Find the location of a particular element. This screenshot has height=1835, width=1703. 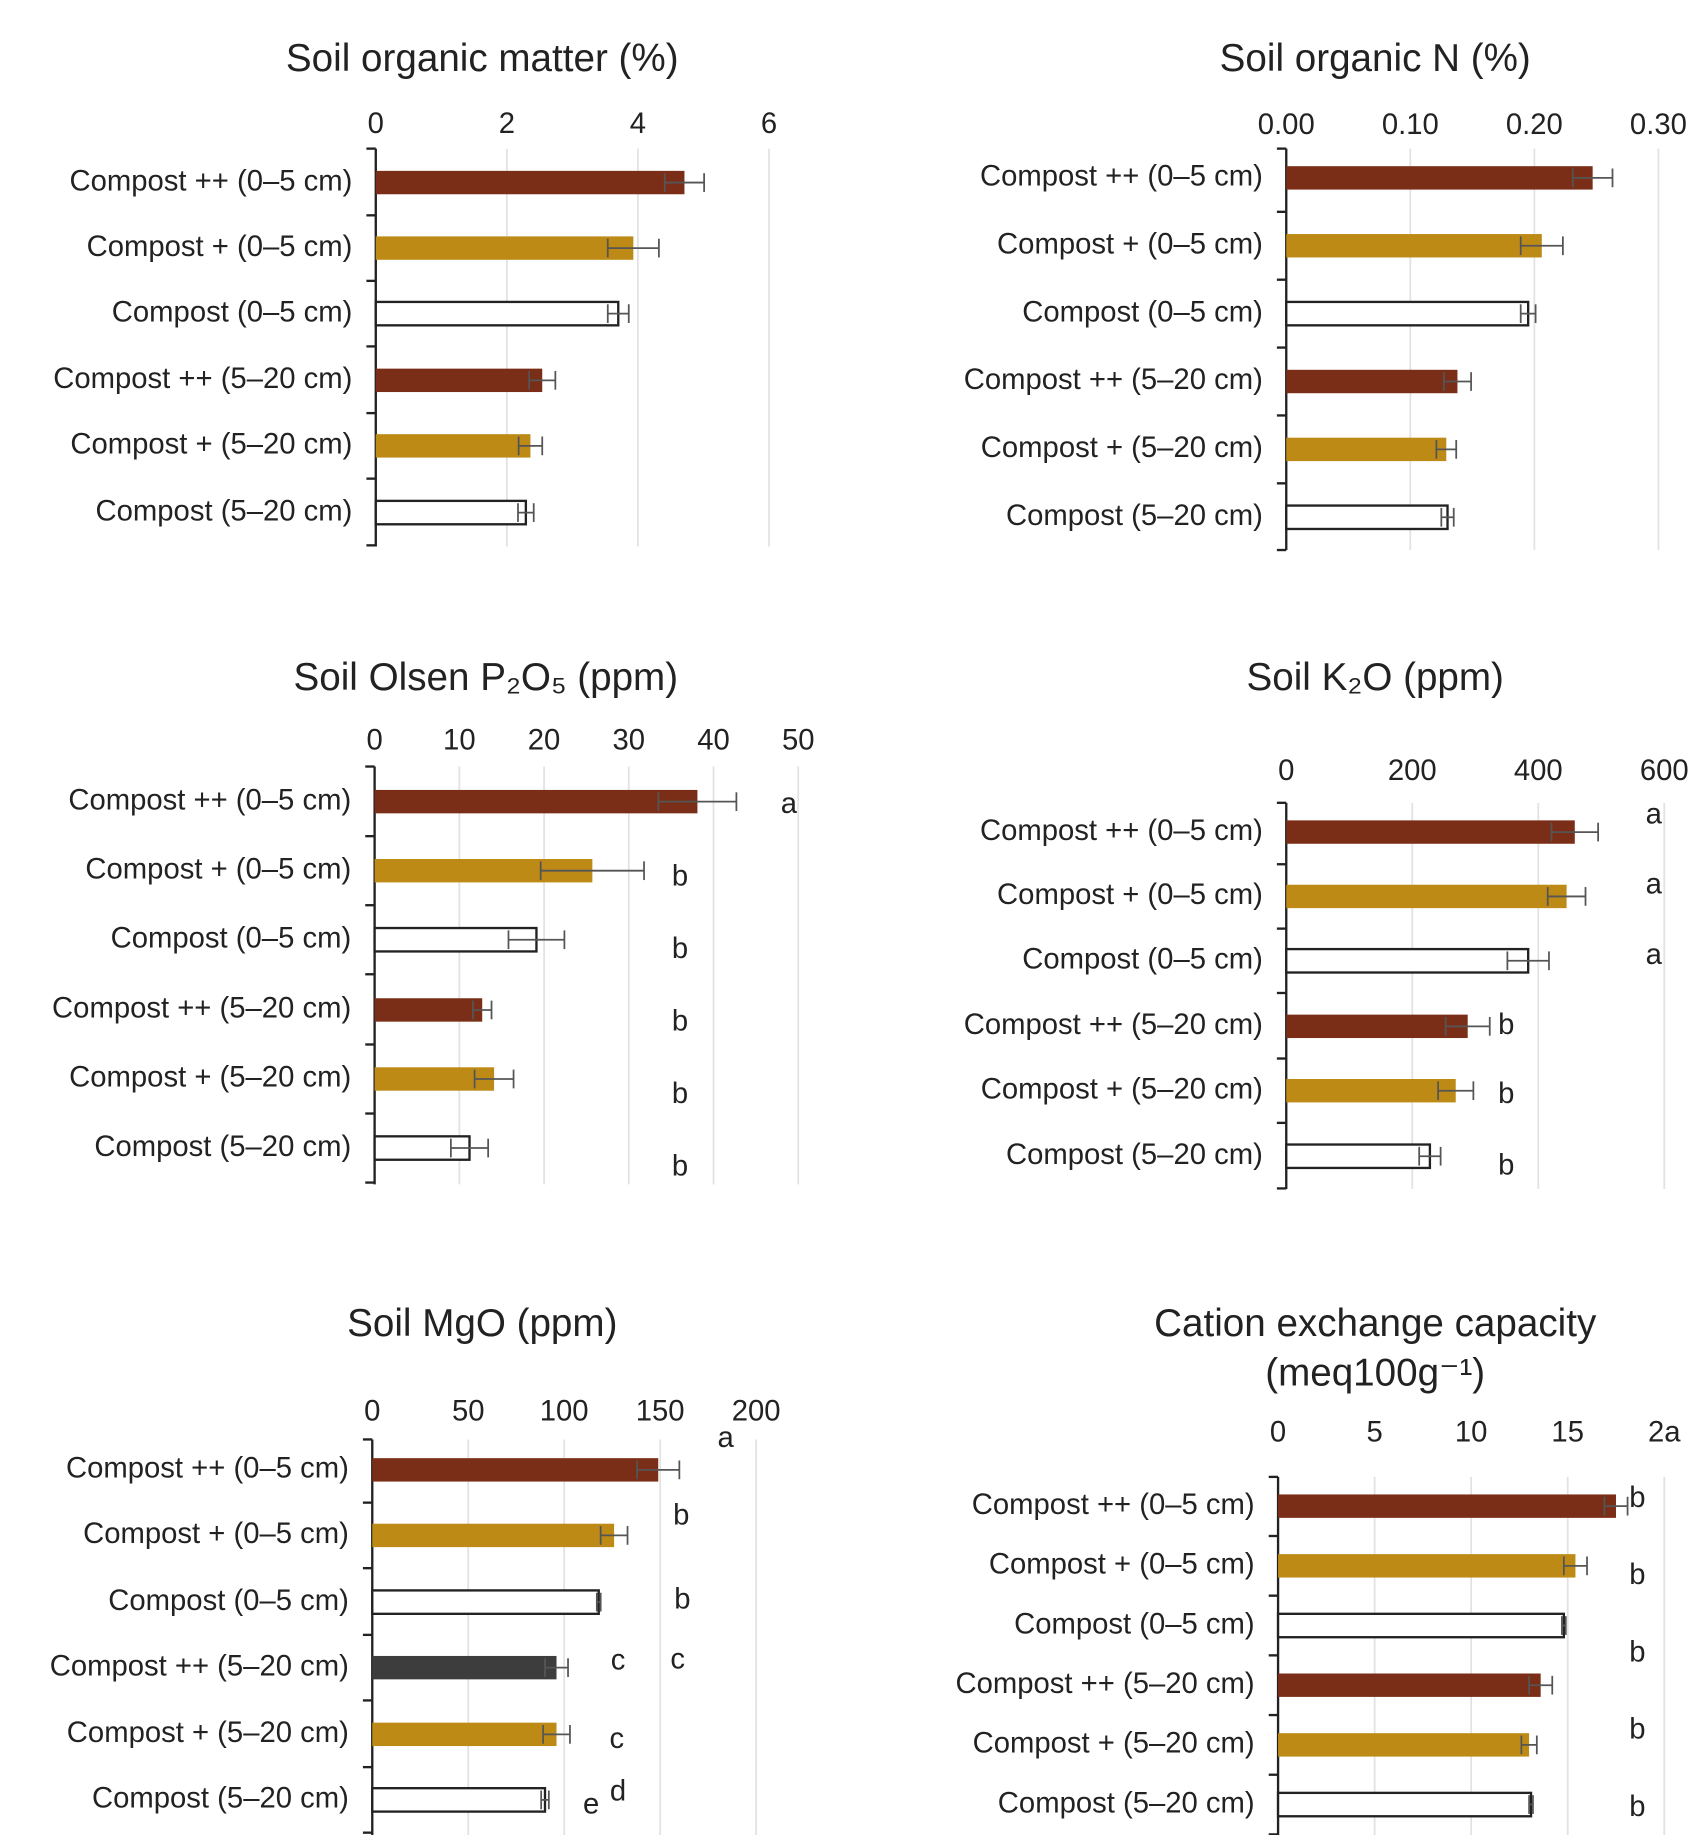

x-tick-label: 50 is located at coordinates (468, 1411).